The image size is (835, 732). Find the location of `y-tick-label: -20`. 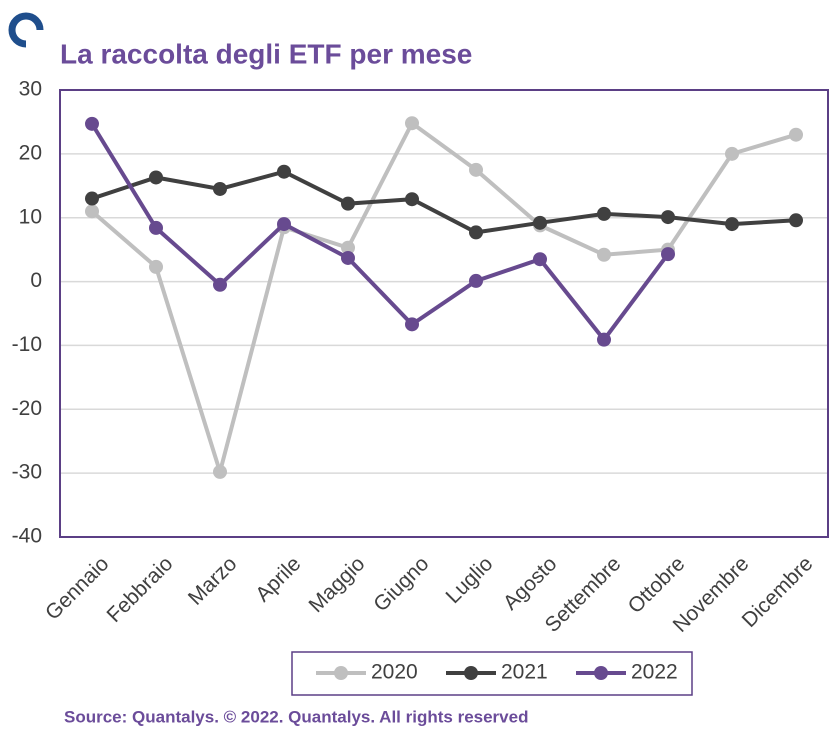

y-tick-label: -20 is located at coordinates (27, 408).